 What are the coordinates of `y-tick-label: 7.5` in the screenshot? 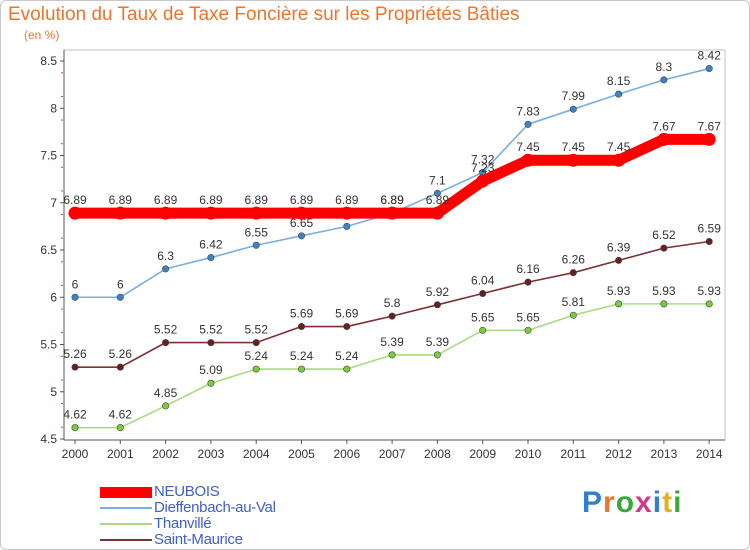 It's located at (48, 156).